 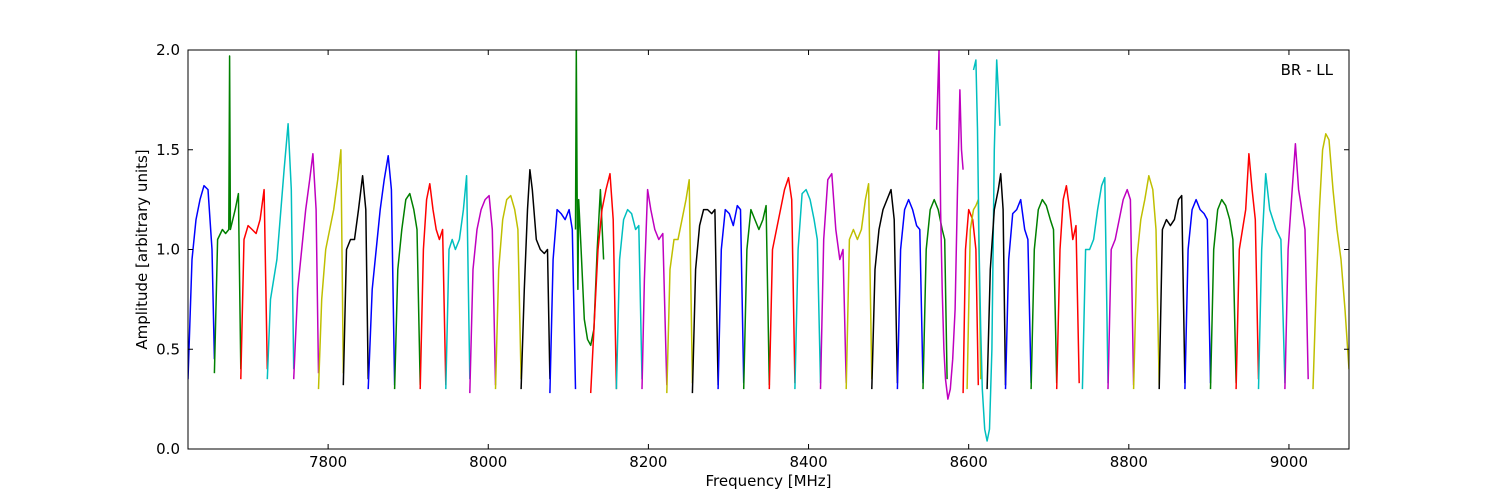 I want to click on x-tick-label: 8600, so click(x=969, y=462).